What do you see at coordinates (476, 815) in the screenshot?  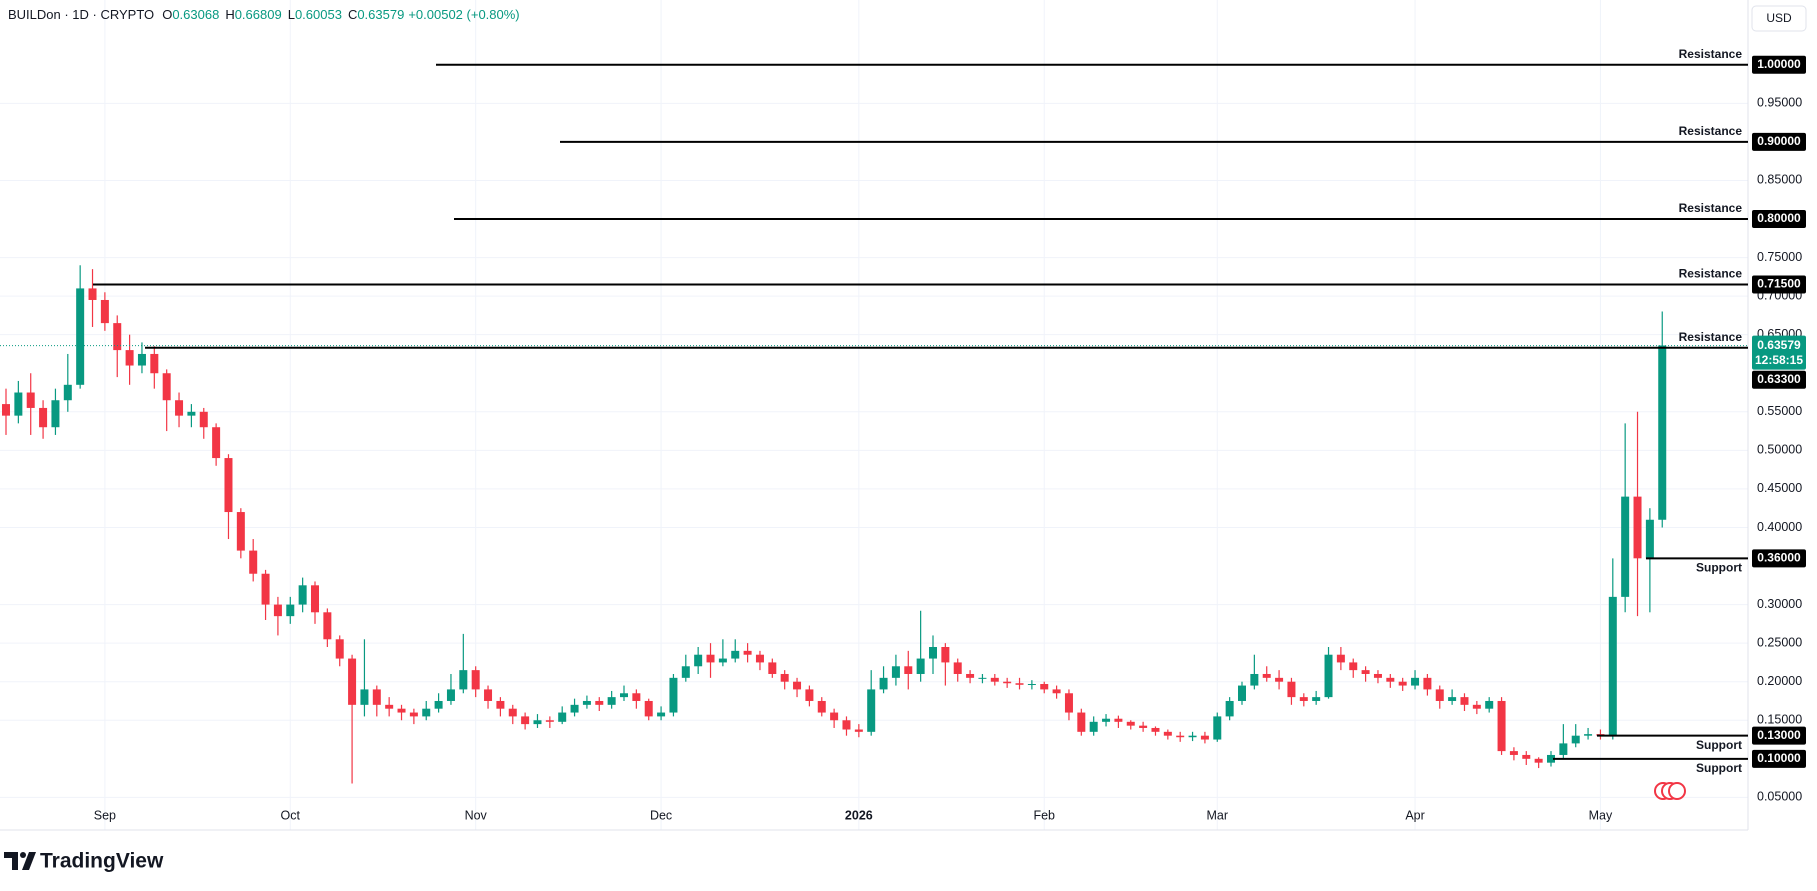 I see `x-tick-label: Nov` at bounding box center [476, 815].